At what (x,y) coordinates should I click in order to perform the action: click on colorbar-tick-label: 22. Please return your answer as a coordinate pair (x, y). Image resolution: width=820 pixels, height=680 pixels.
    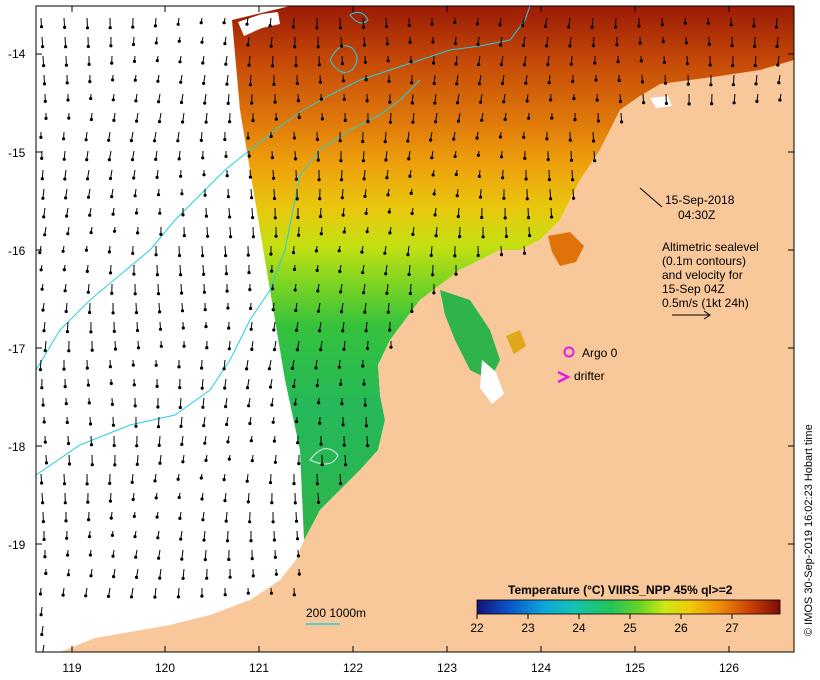
    Looking at the image, I should click on (477, 628).